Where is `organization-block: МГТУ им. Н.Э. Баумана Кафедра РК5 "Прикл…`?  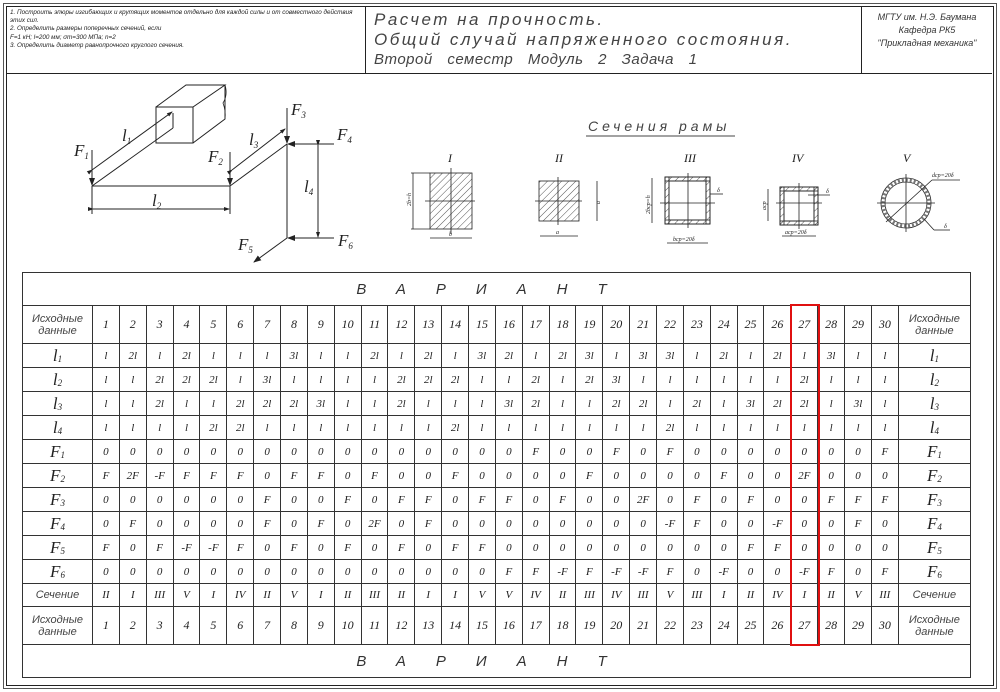
organization-block: МГТУ им. Н.Э. Баумана Кафедра РК5 "Прикл… is located at coordinates (927, 40).